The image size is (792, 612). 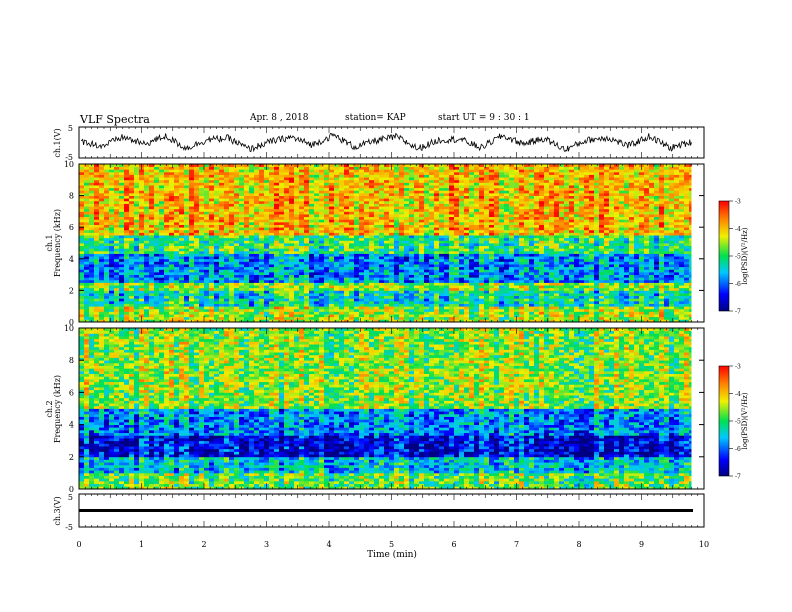 I want to click on ch1-waveform-ylabel: ch.1(V), so click(x=57, y=142).